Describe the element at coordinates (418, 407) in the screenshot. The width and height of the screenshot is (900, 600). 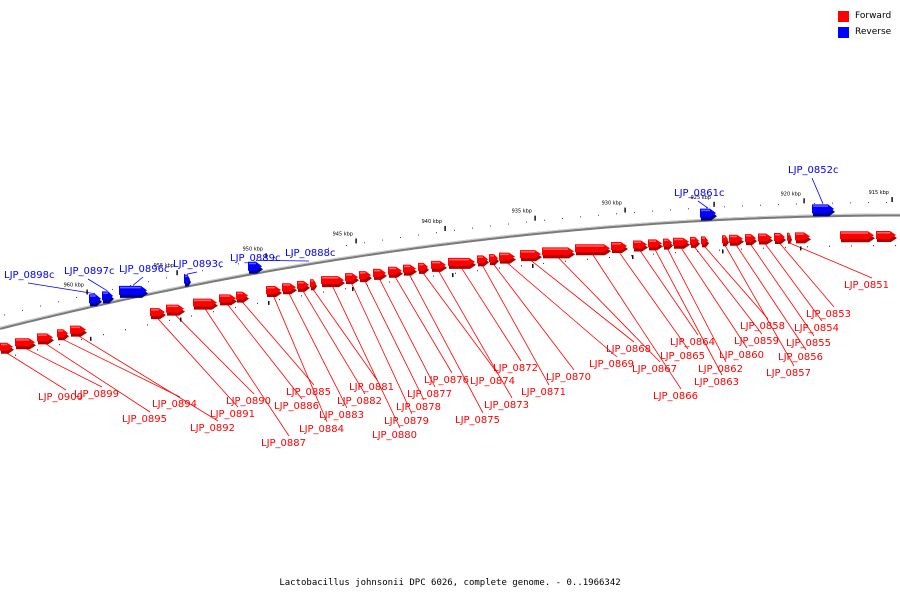
I see `forward-gene-label: LJP_0878` at that location.